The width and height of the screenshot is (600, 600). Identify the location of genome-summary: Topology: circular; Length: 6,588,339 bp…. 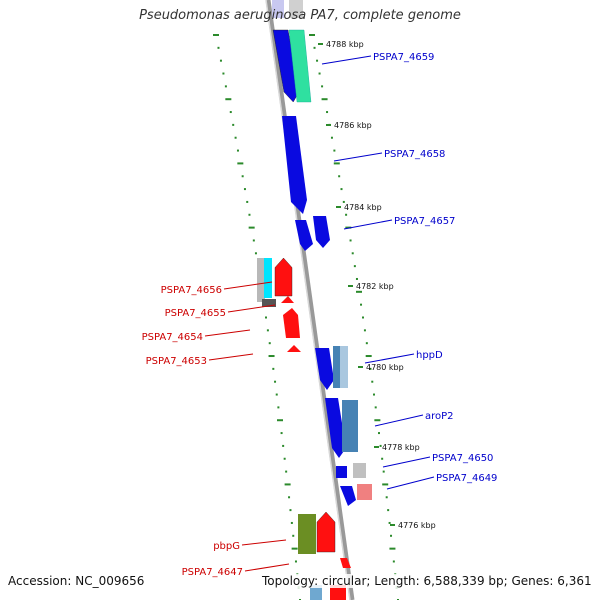
(427, 581).